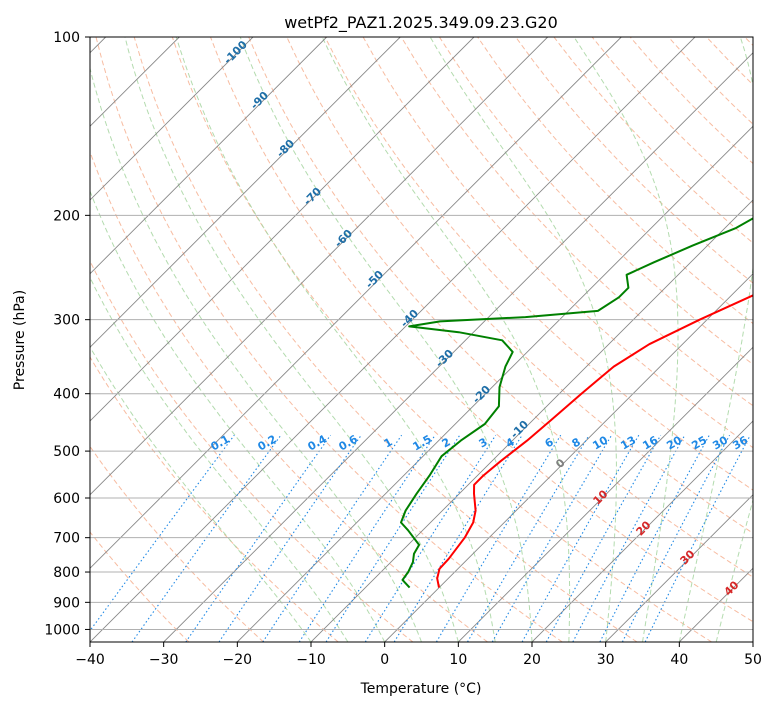 The image size is (775, 708). Describe the element at coordinates (62, 630) in the screenshot. I see `y-tick-label: 1000` at that location.